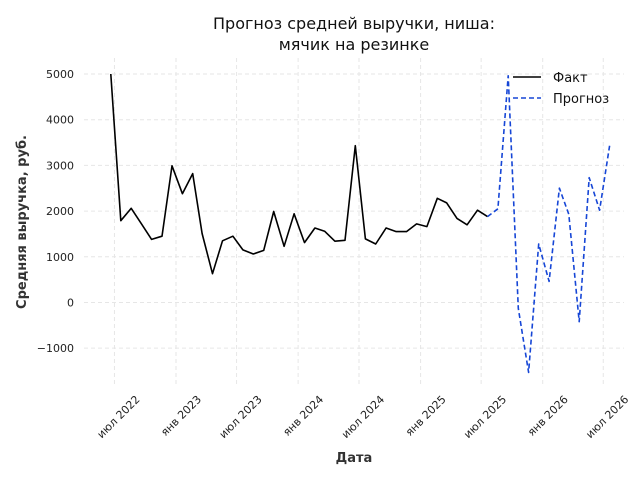 This screenshot has height=480, width=640. What do you see at coordinates (70, 302) in the screenshot?
I see `y-tick-label: 0` at bounding box center [70, 302].